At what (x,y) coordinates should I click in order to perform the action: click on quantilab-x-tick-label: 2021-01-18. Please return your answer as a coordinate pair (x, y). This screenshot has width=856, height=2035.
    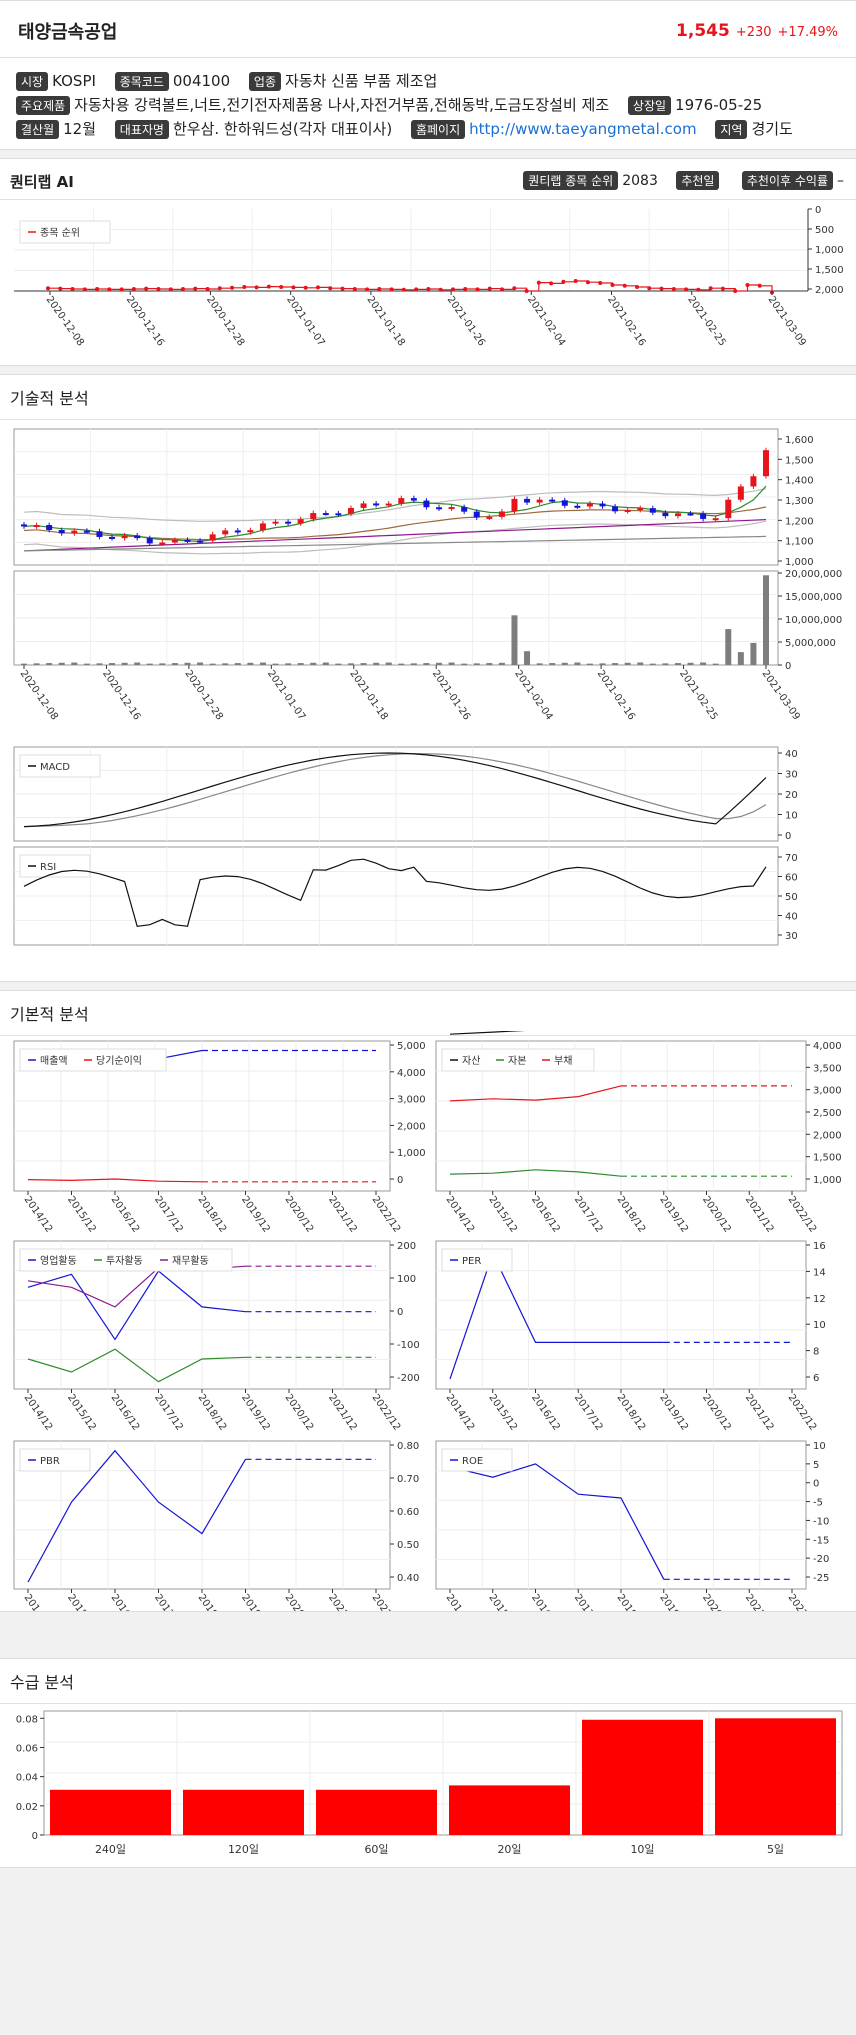
    Looking at the image, I should click on (385, 321).